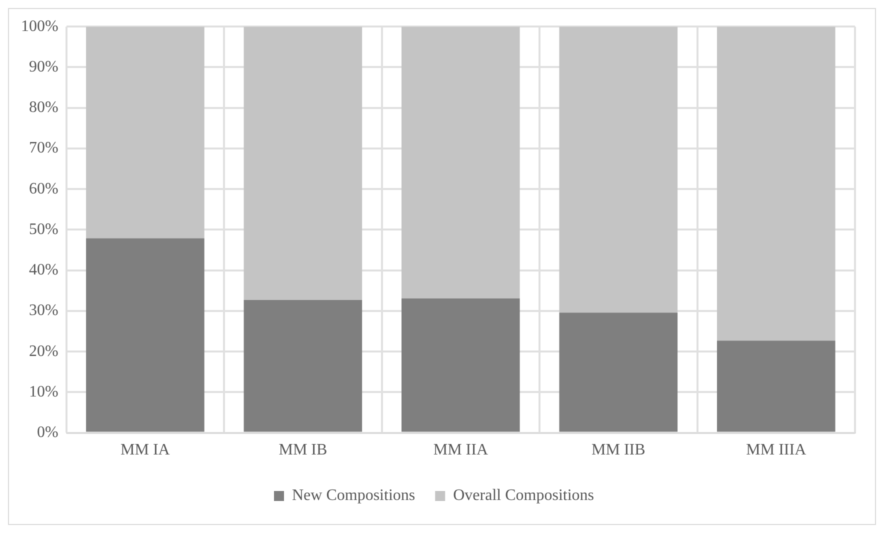 This screenshot has height=533, width=884. I want to click on x-tick-label: MM IA, so click(145, 450).